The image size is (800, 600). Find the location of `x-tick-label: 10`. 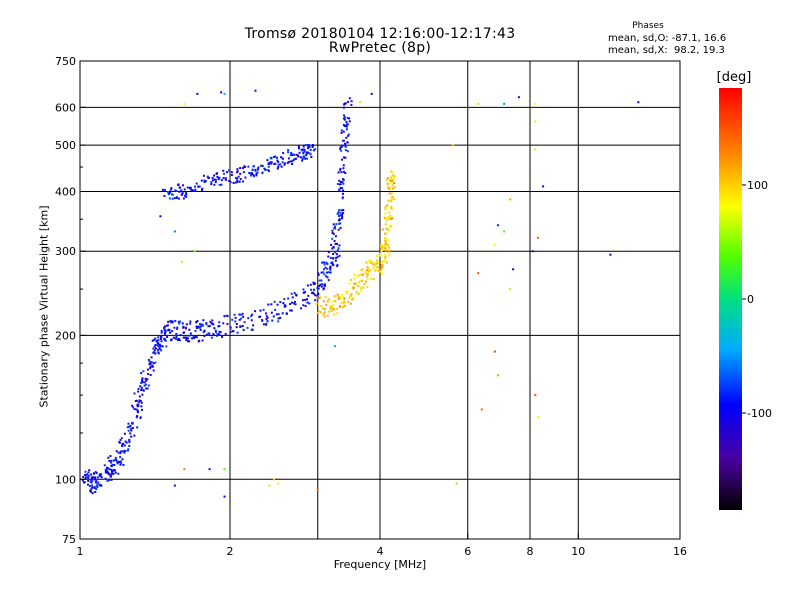

x-tick-label: 10 is located at coordinates (578, 551).